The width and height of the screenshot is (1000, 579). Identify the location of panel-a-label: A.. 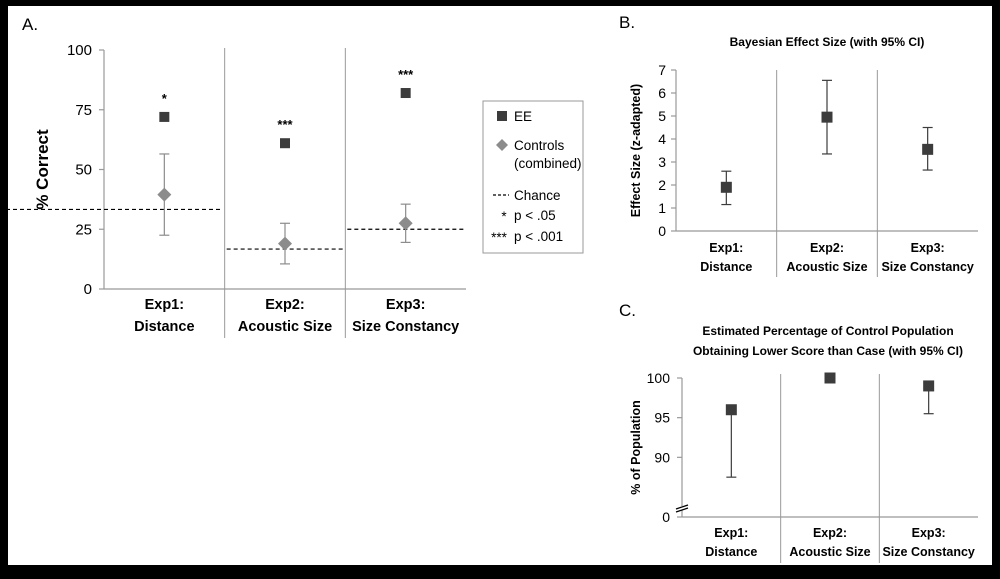
(30, 24).